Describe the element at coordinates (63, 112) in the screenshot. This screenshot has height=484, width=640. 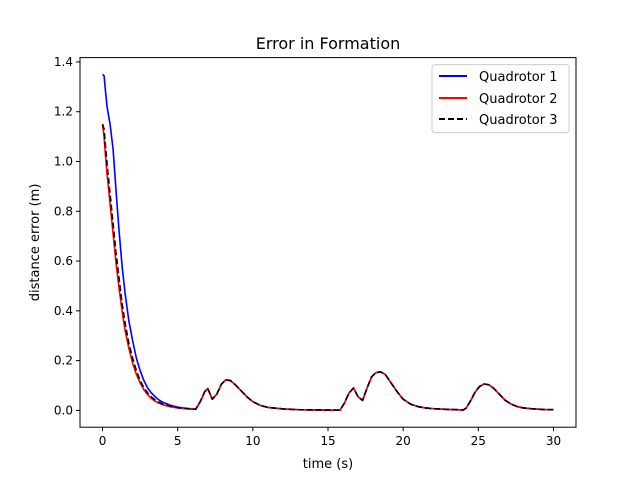
I see `y-tick-label: 1.2` at that location.